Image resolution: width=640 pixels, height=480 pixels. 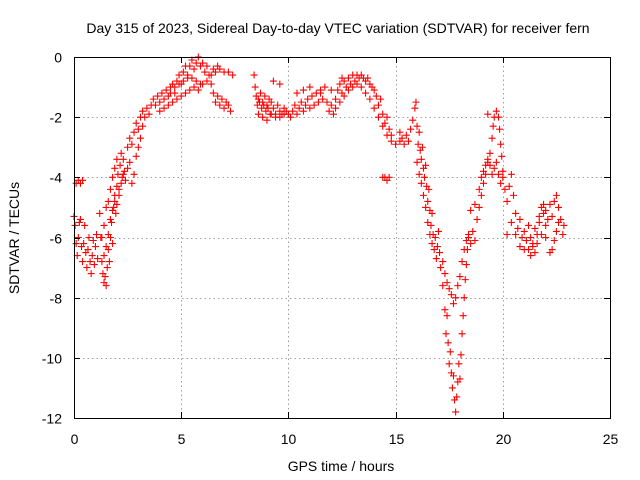 I want to click on x-axis-label: GPS time / hours, so click(x=341, y=466).